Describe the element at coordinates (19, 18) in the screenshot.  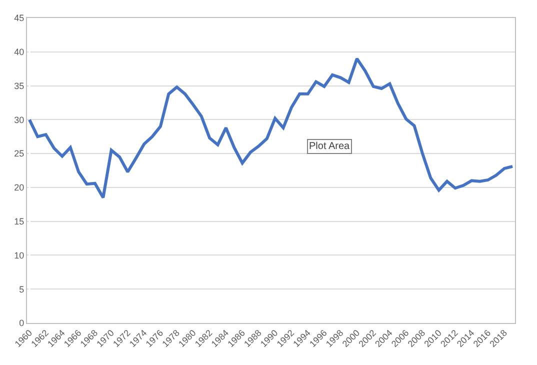
I see `y-tick-label: 45` at that location.